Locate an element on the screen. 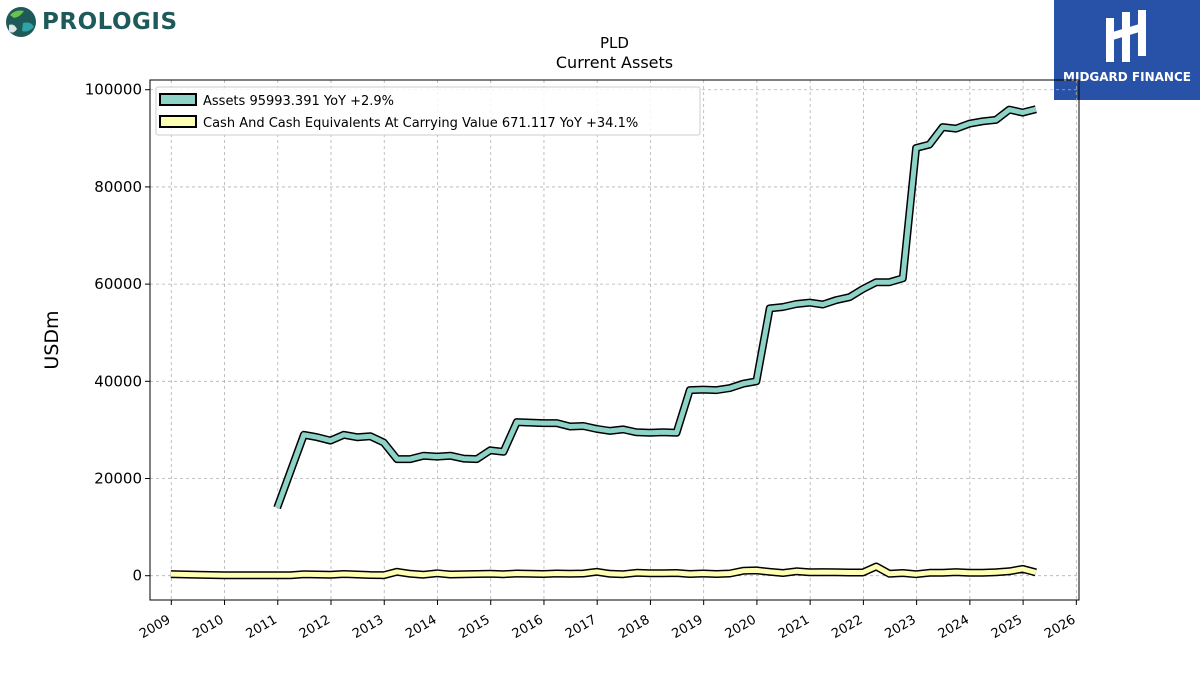 The width and height of the screenshot is (1200, 675). x-tick-label: 2018 is located at coordinates (634, 627).